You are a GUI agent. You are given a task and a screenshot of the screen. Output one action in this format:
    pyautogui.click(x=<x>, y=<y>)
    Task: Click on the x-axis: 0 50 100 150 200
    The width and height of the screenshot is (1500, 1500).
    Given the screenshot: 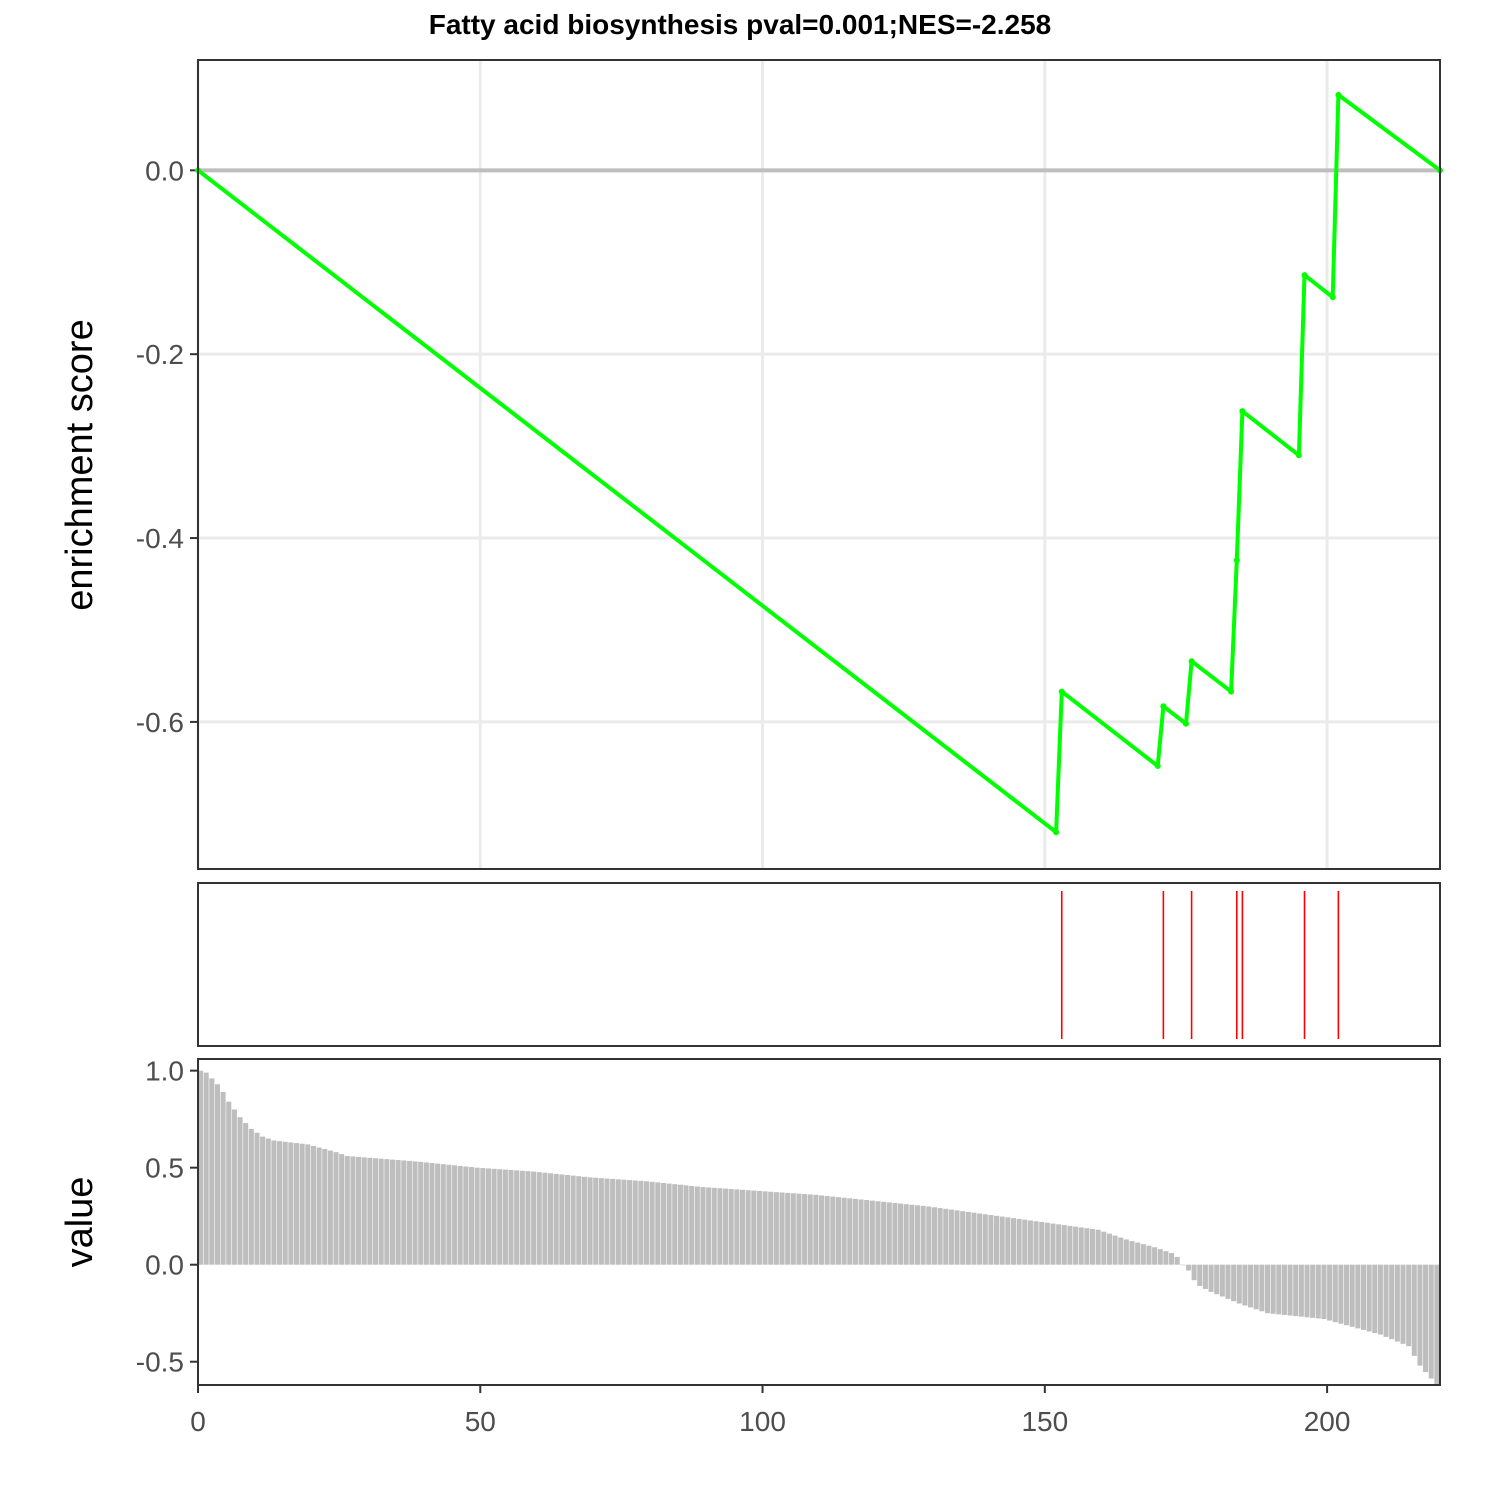 What is the action you would take?
    pyautogui.click(x=770, y=1411)
    